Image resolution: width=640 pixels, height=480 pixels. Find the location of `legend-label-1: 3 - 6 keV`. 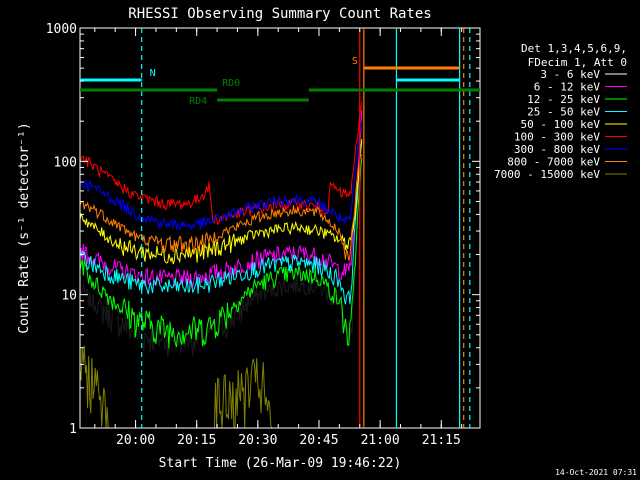

legend-label-1: 3 - 6 keV is located at coordinates (570, 74).